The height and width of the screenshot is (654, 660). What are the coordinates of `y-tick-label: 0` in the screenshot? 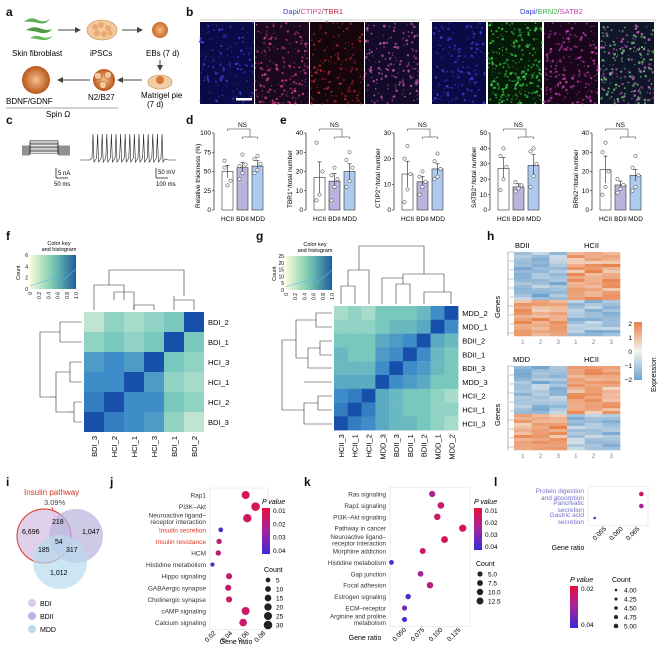 It's located at (301, 210).